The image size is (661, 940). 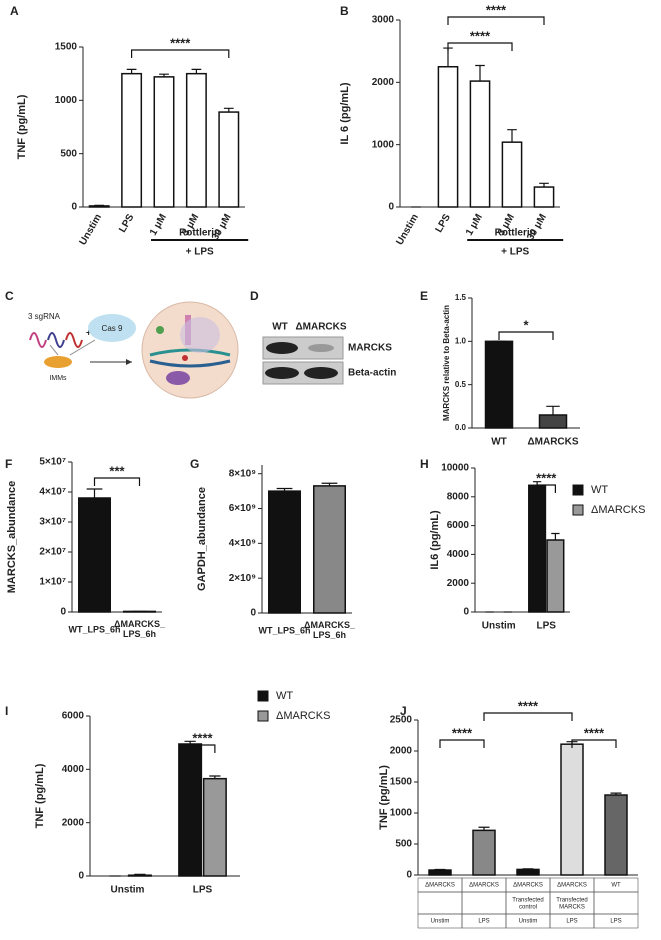 I want to click on significance-label: *, so click(x=526, y=324).